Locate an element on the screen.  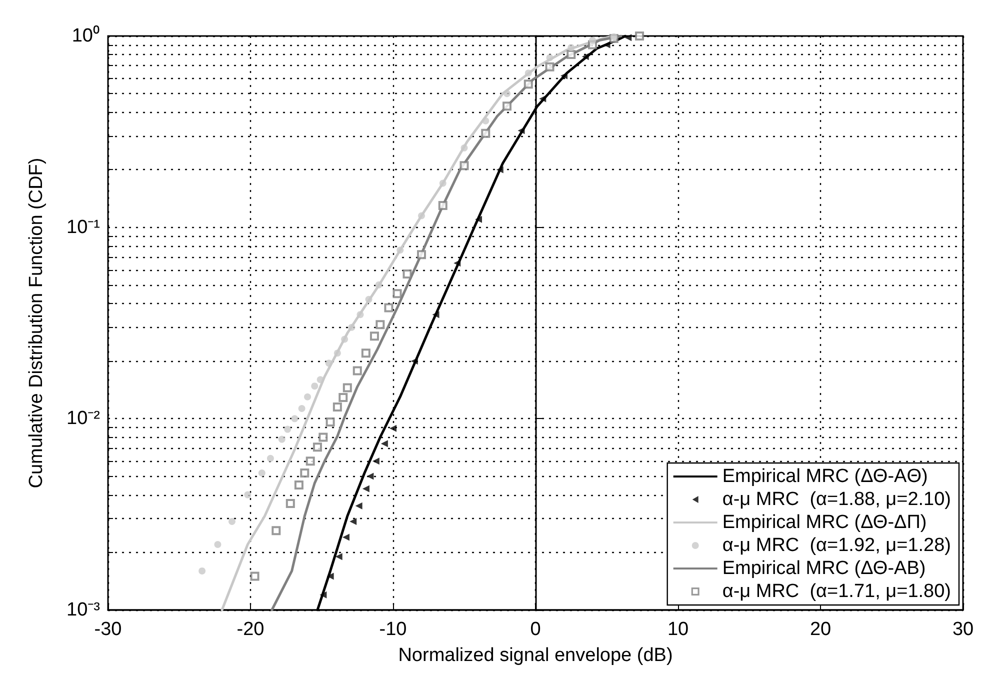
x-tick-label: 10 is located at coordinates (678, 629).